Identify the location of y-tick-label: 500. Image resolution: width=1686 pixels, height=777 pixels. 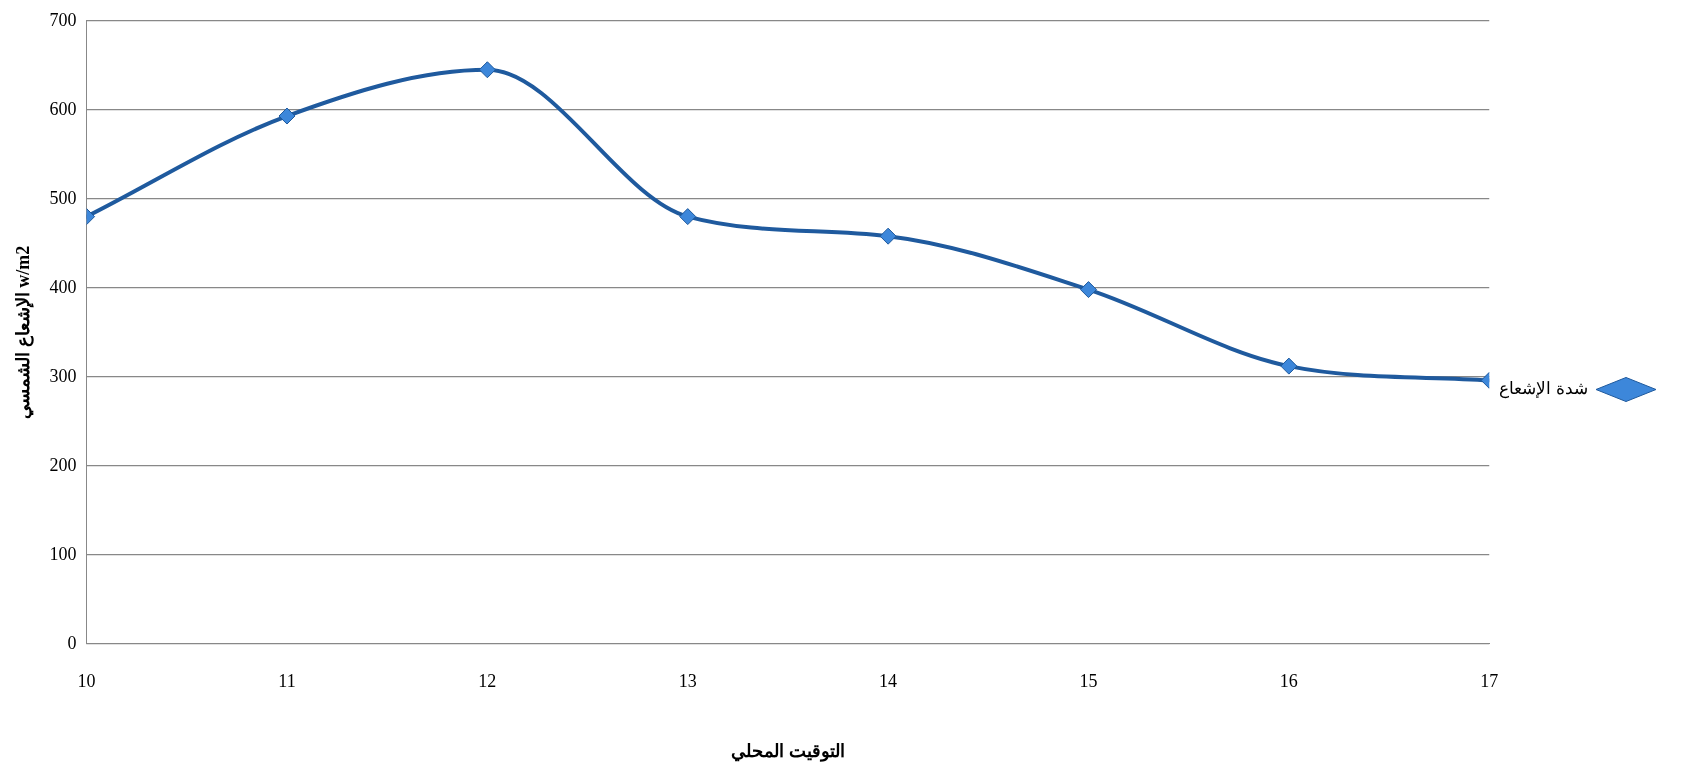
(63, 197).